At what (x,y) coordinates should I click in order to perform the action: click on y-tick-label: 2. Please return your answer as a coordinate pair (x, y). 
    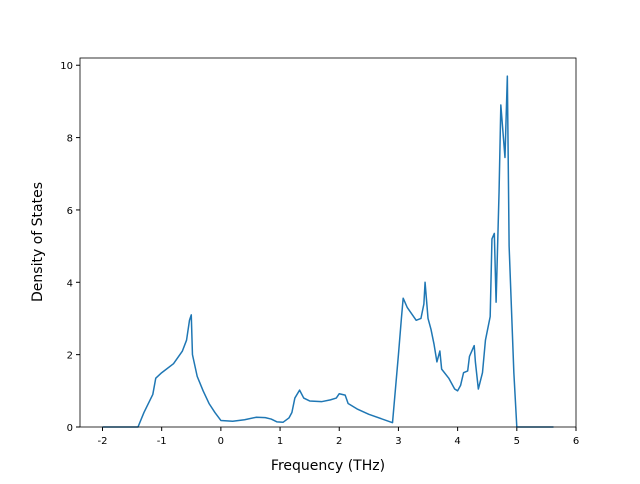
    Looking at the image, I should click on (70, 356).